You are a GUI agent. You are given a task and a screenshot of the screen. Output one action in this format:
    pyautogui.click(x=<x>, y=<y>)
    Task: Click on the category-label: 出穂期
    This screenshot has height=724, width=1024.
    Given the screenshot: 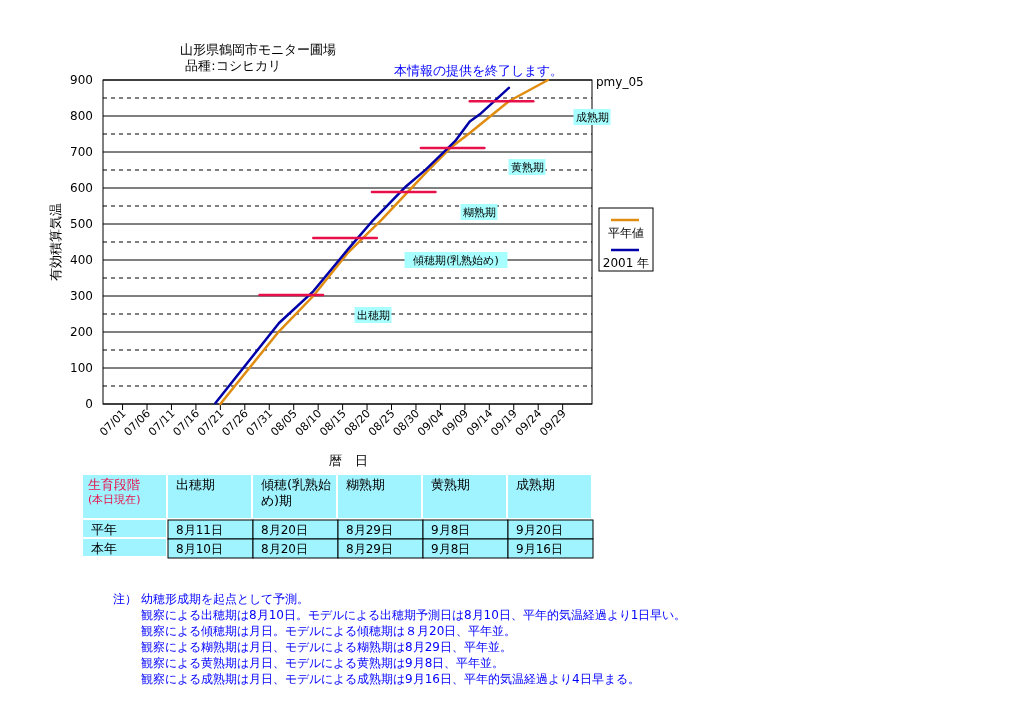 What is the action you would take?
    pyautogui.click(x=195, y=484)
    